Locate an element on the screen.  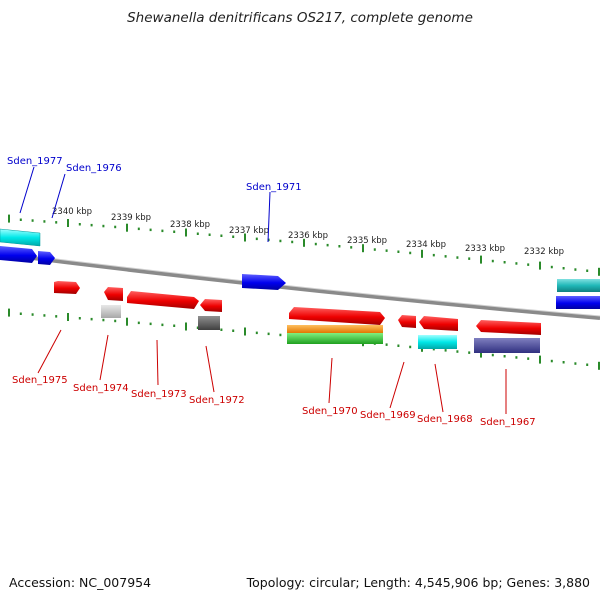
feature-sden-1974-red is located at coordinates (113, 294).